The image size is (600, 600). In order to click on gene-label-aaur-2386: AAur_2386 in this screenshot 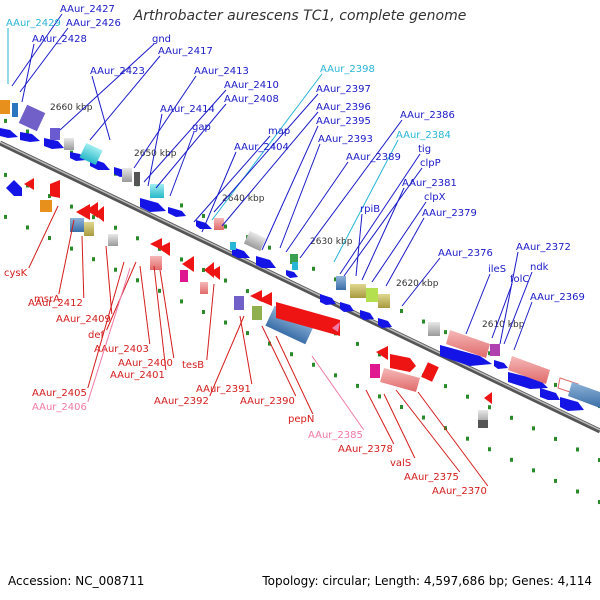, I will do `click(427, 115)`.